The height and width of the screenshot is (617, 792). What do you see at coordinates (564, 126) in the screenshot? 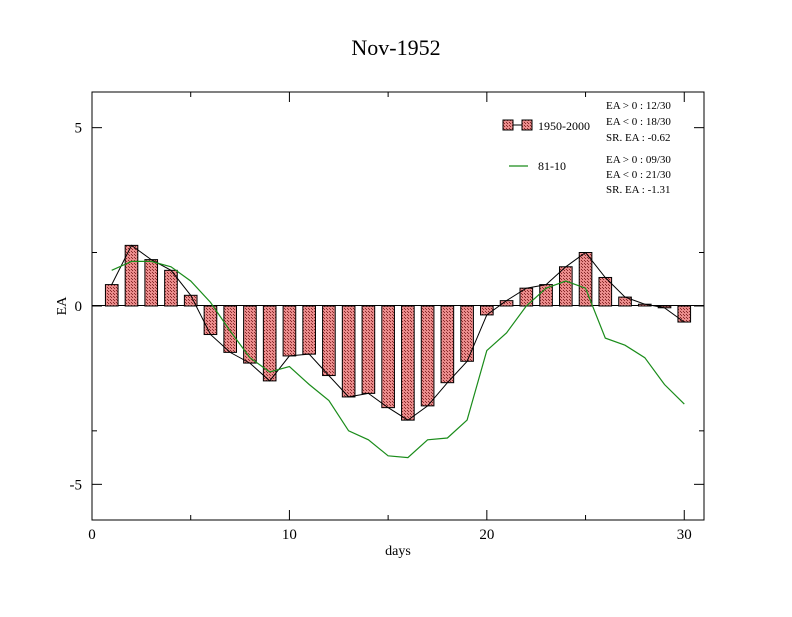
I see `legend-label-1950-2000: 1950-2000` at bounding box center [564, 126].